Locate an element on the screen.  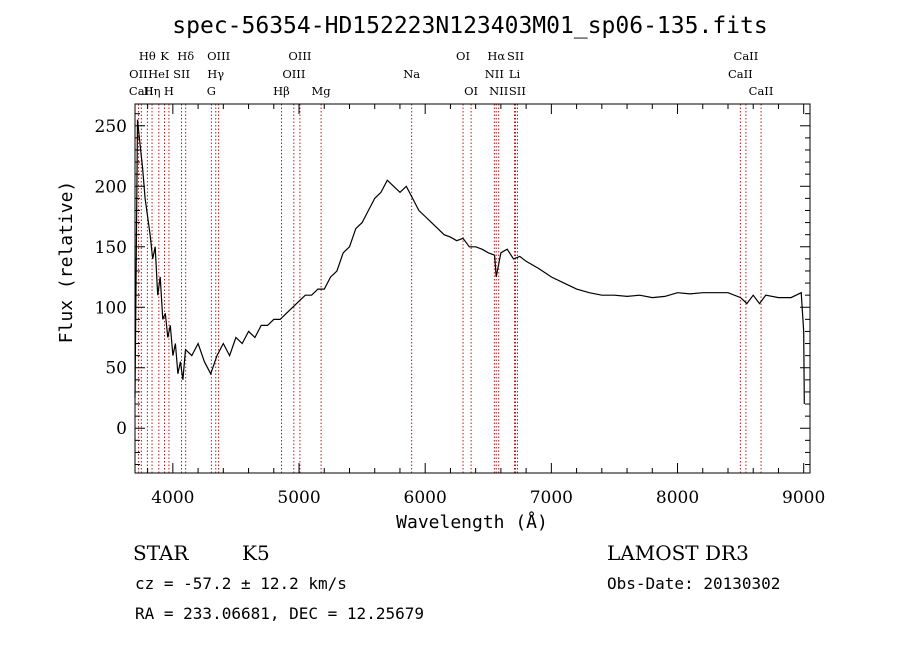
line-label-0: Hθ is located at coordinates (147, 56).